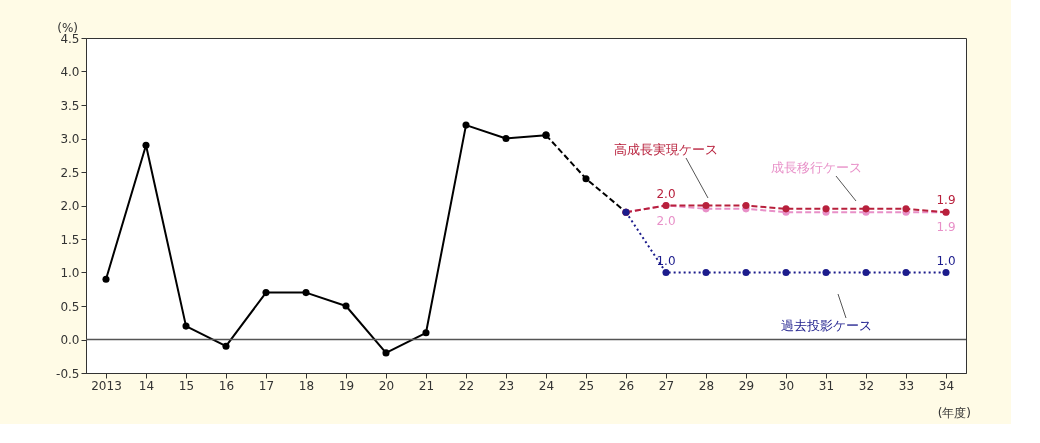 This screenshot has height=443, width=1040. Describe the element at coordinates (826, 325) in the screenshot. I see `text: 過去投影ケース` at that location.